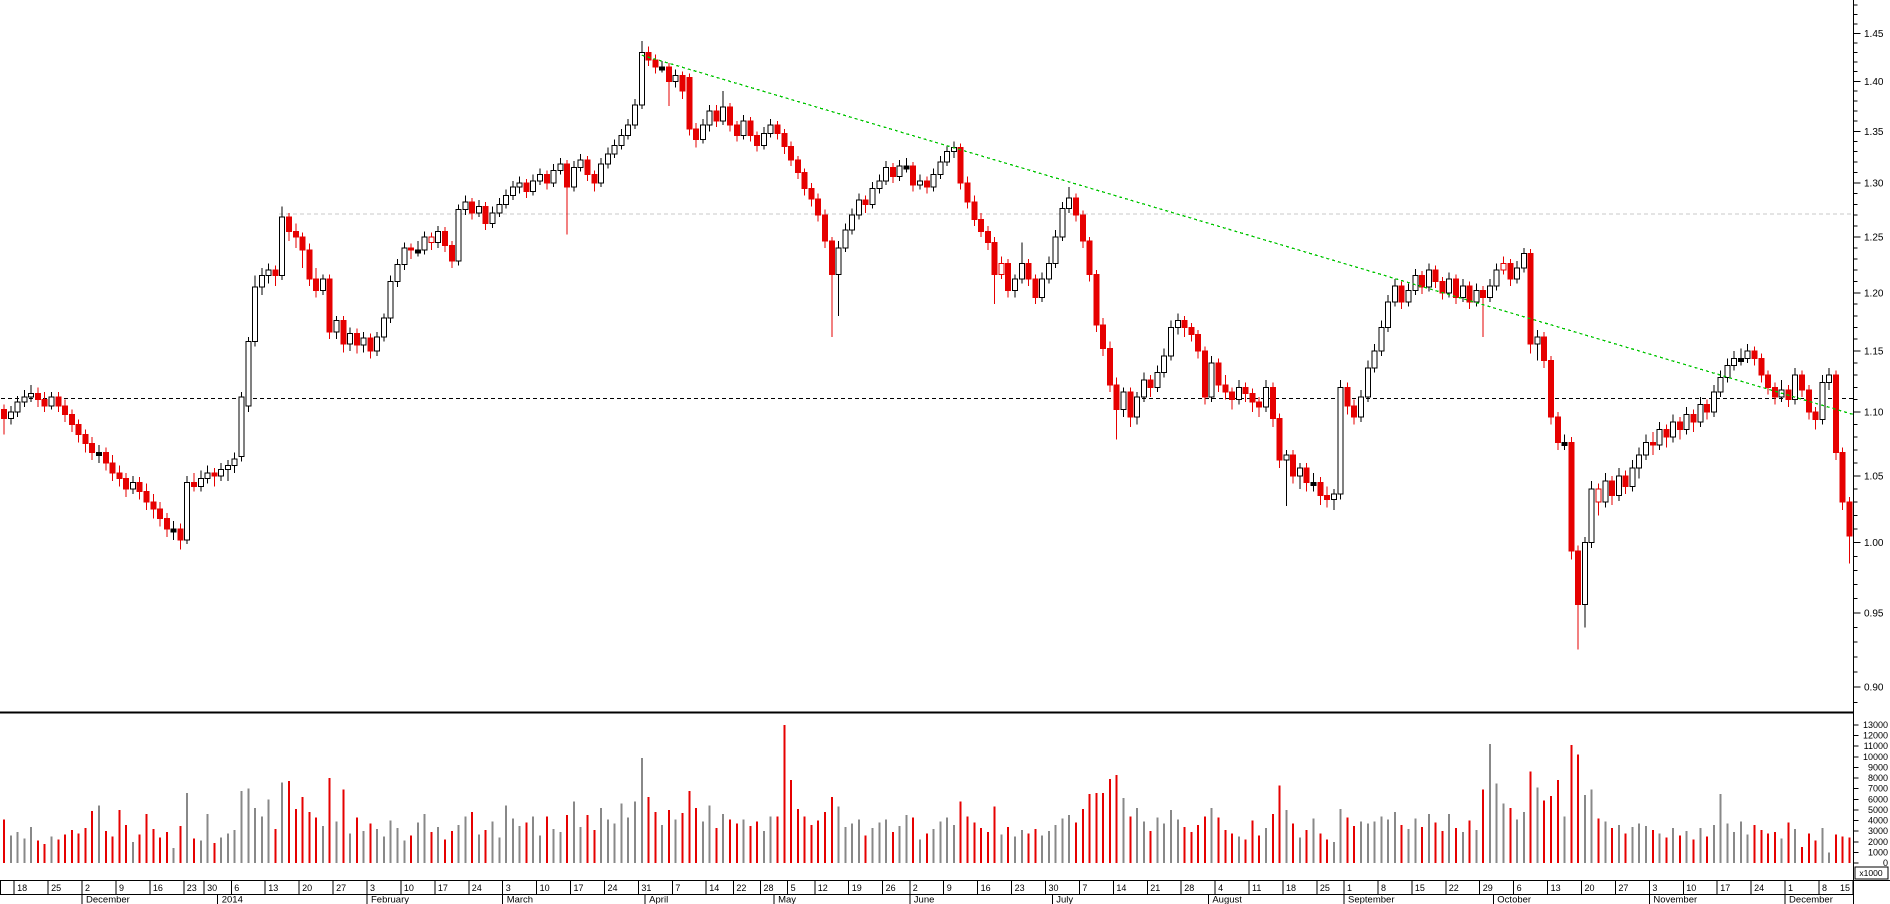 Image resolution: width=1890 pixels, height=904 pixels. What do you see at coordinates (1824, 888) in the screenshot?
I see `week-label: 8` at bounding box center [1824, 888].